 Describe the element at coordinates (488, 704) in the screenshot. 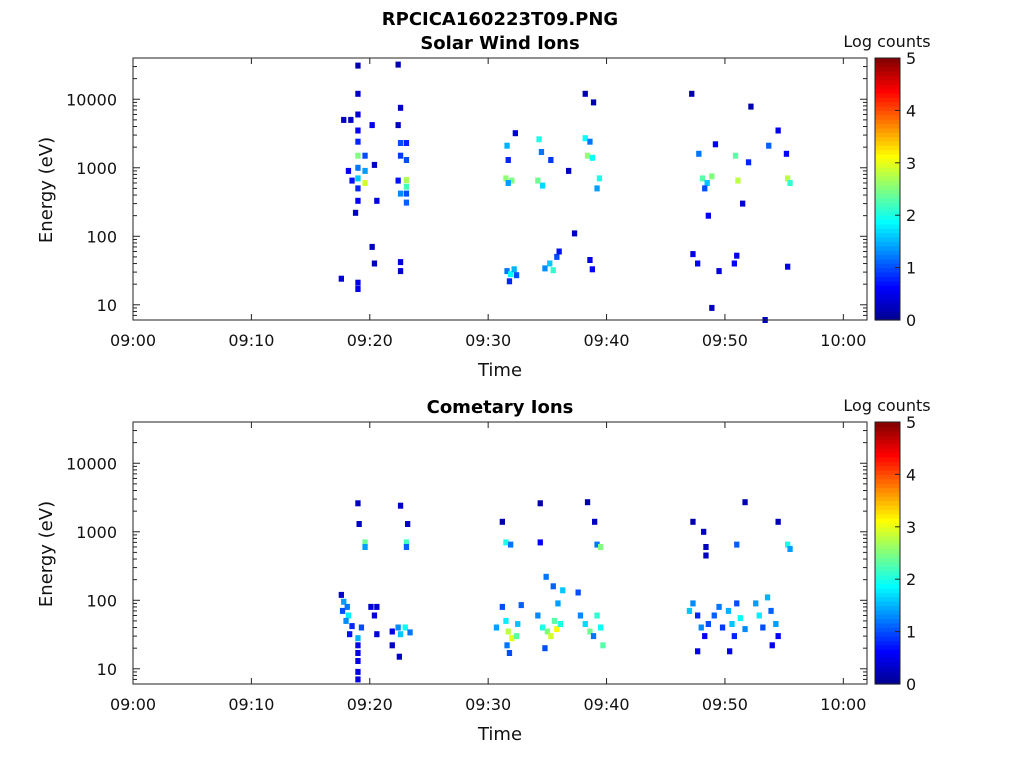

I see `x-tick-label: 09:30` at that location.